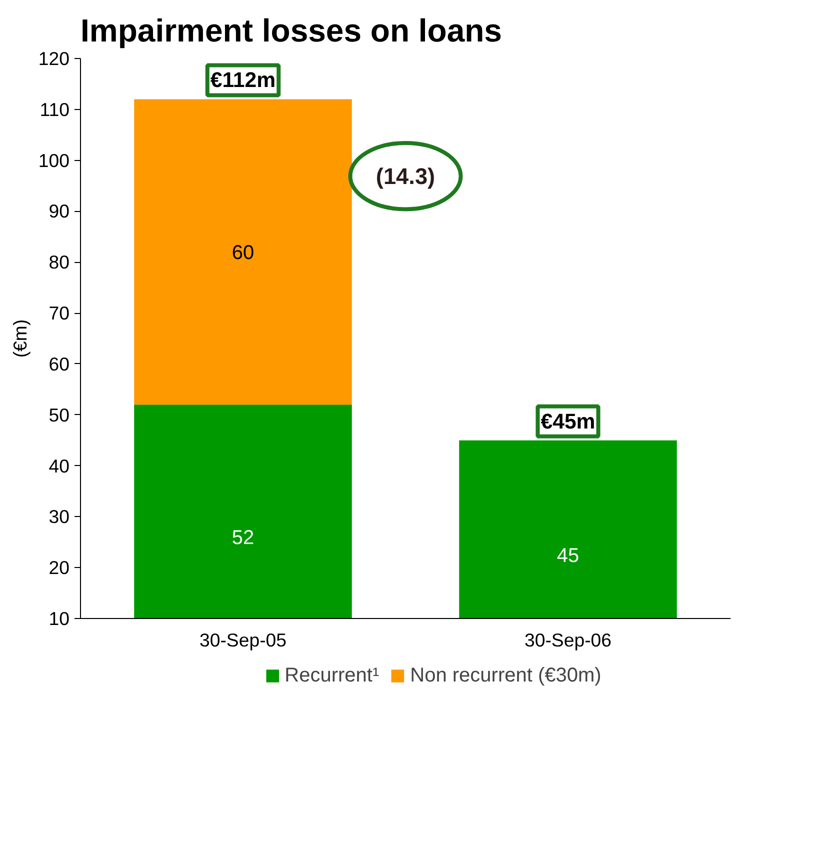 This screenshot has height=867, width=818. I want to click on y-tick-label: 70, so click(59, 313).